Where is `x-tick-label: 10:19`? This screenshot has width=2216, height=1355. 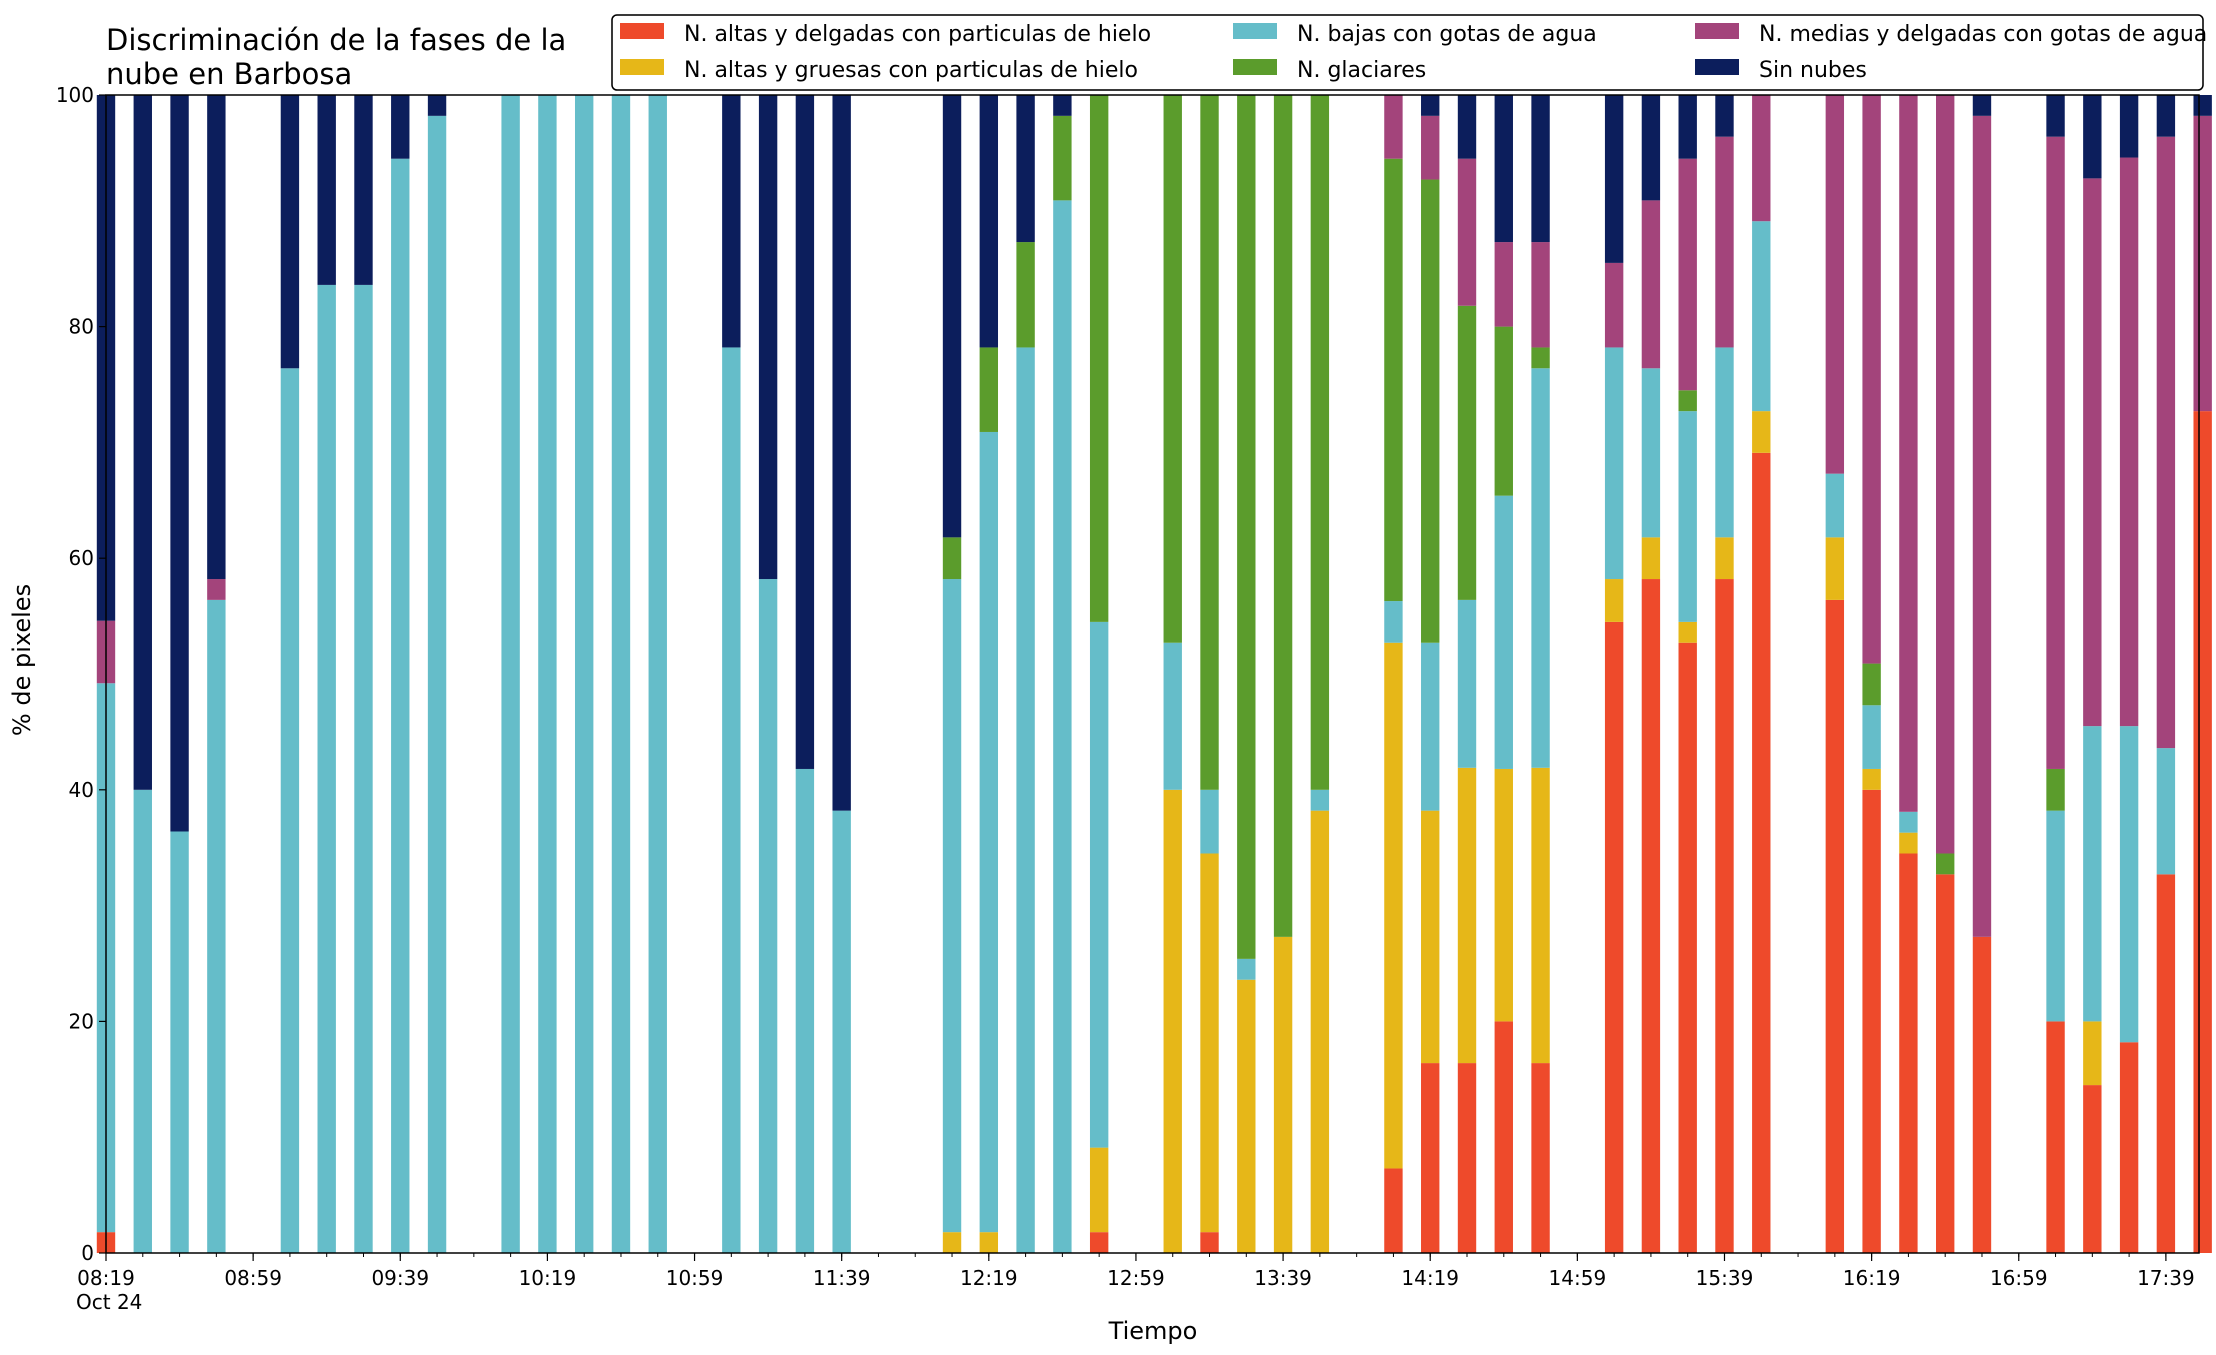
x-tick-label: 10:19 is located at coordinates (548, 1278).